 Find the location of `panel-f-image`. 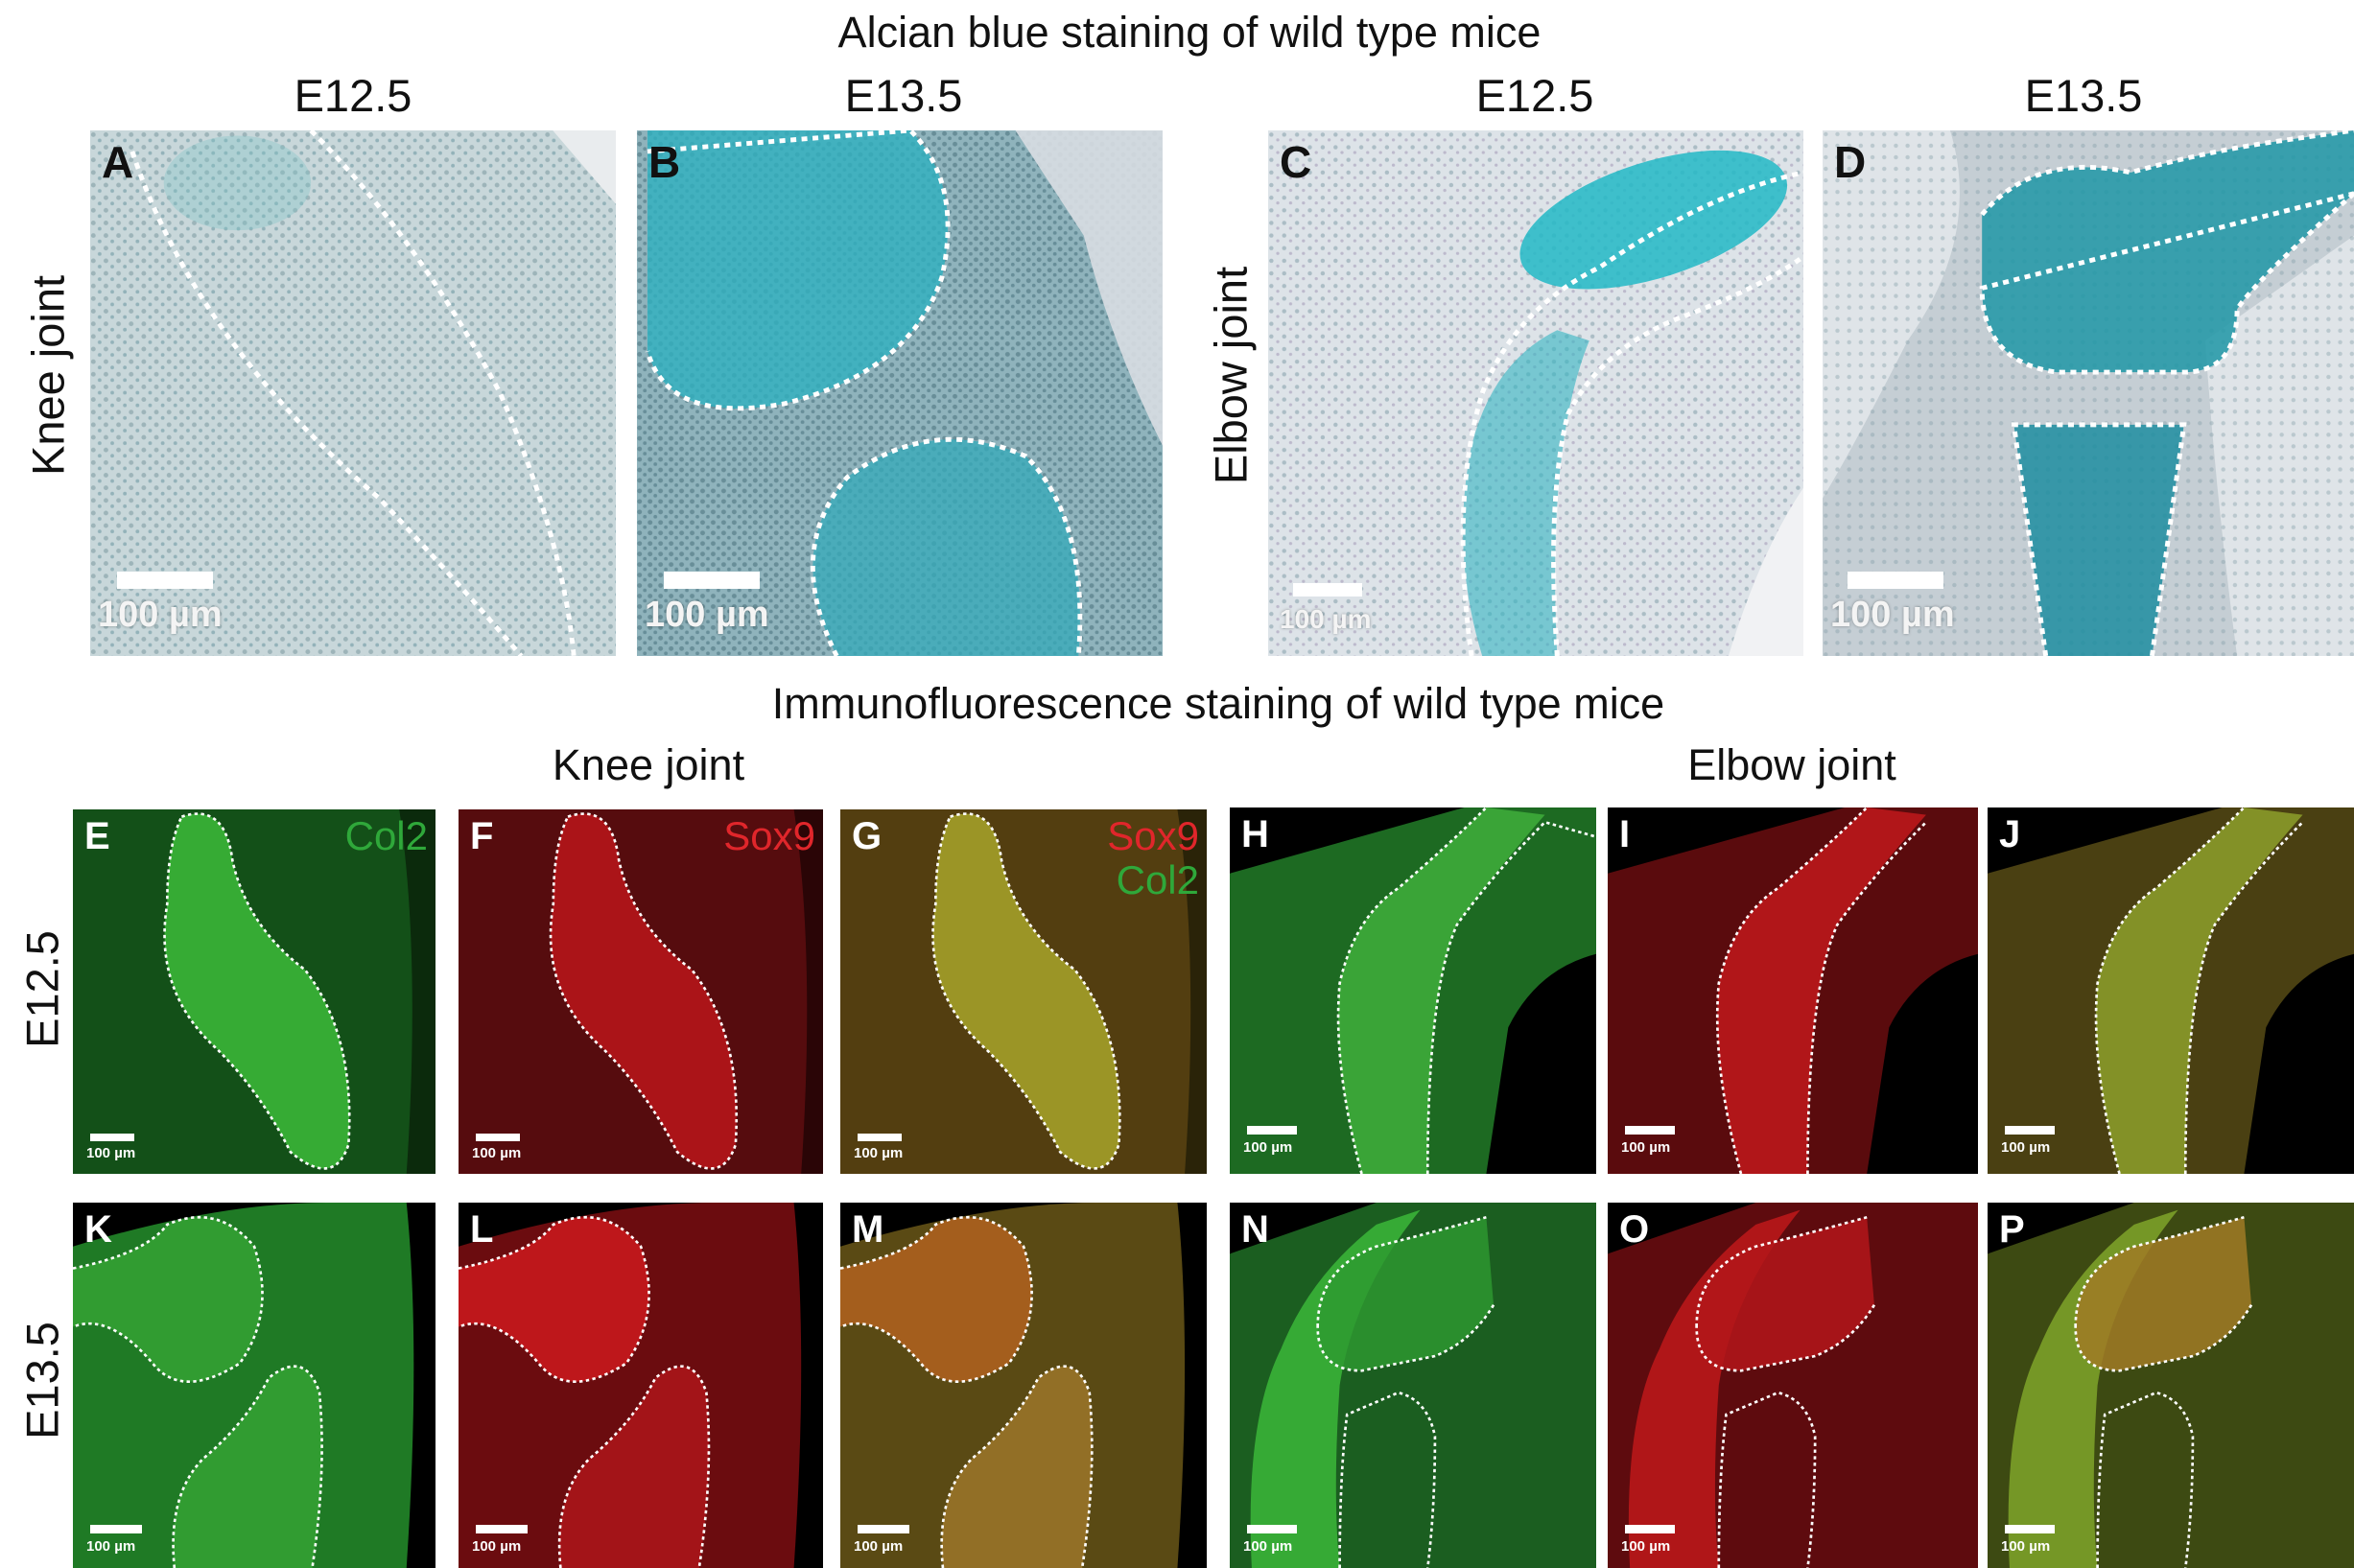

panel-f-image is located at coordinates (641, 991).